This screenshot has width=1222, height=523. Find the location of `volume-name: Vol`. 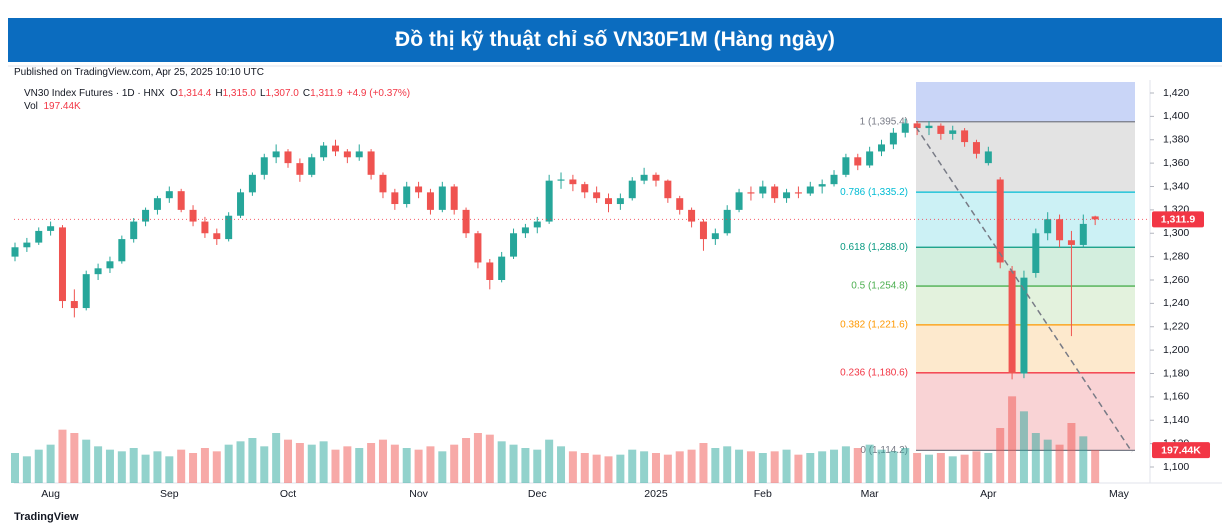

volume-name: Vol is located at coordinates (31, 106).